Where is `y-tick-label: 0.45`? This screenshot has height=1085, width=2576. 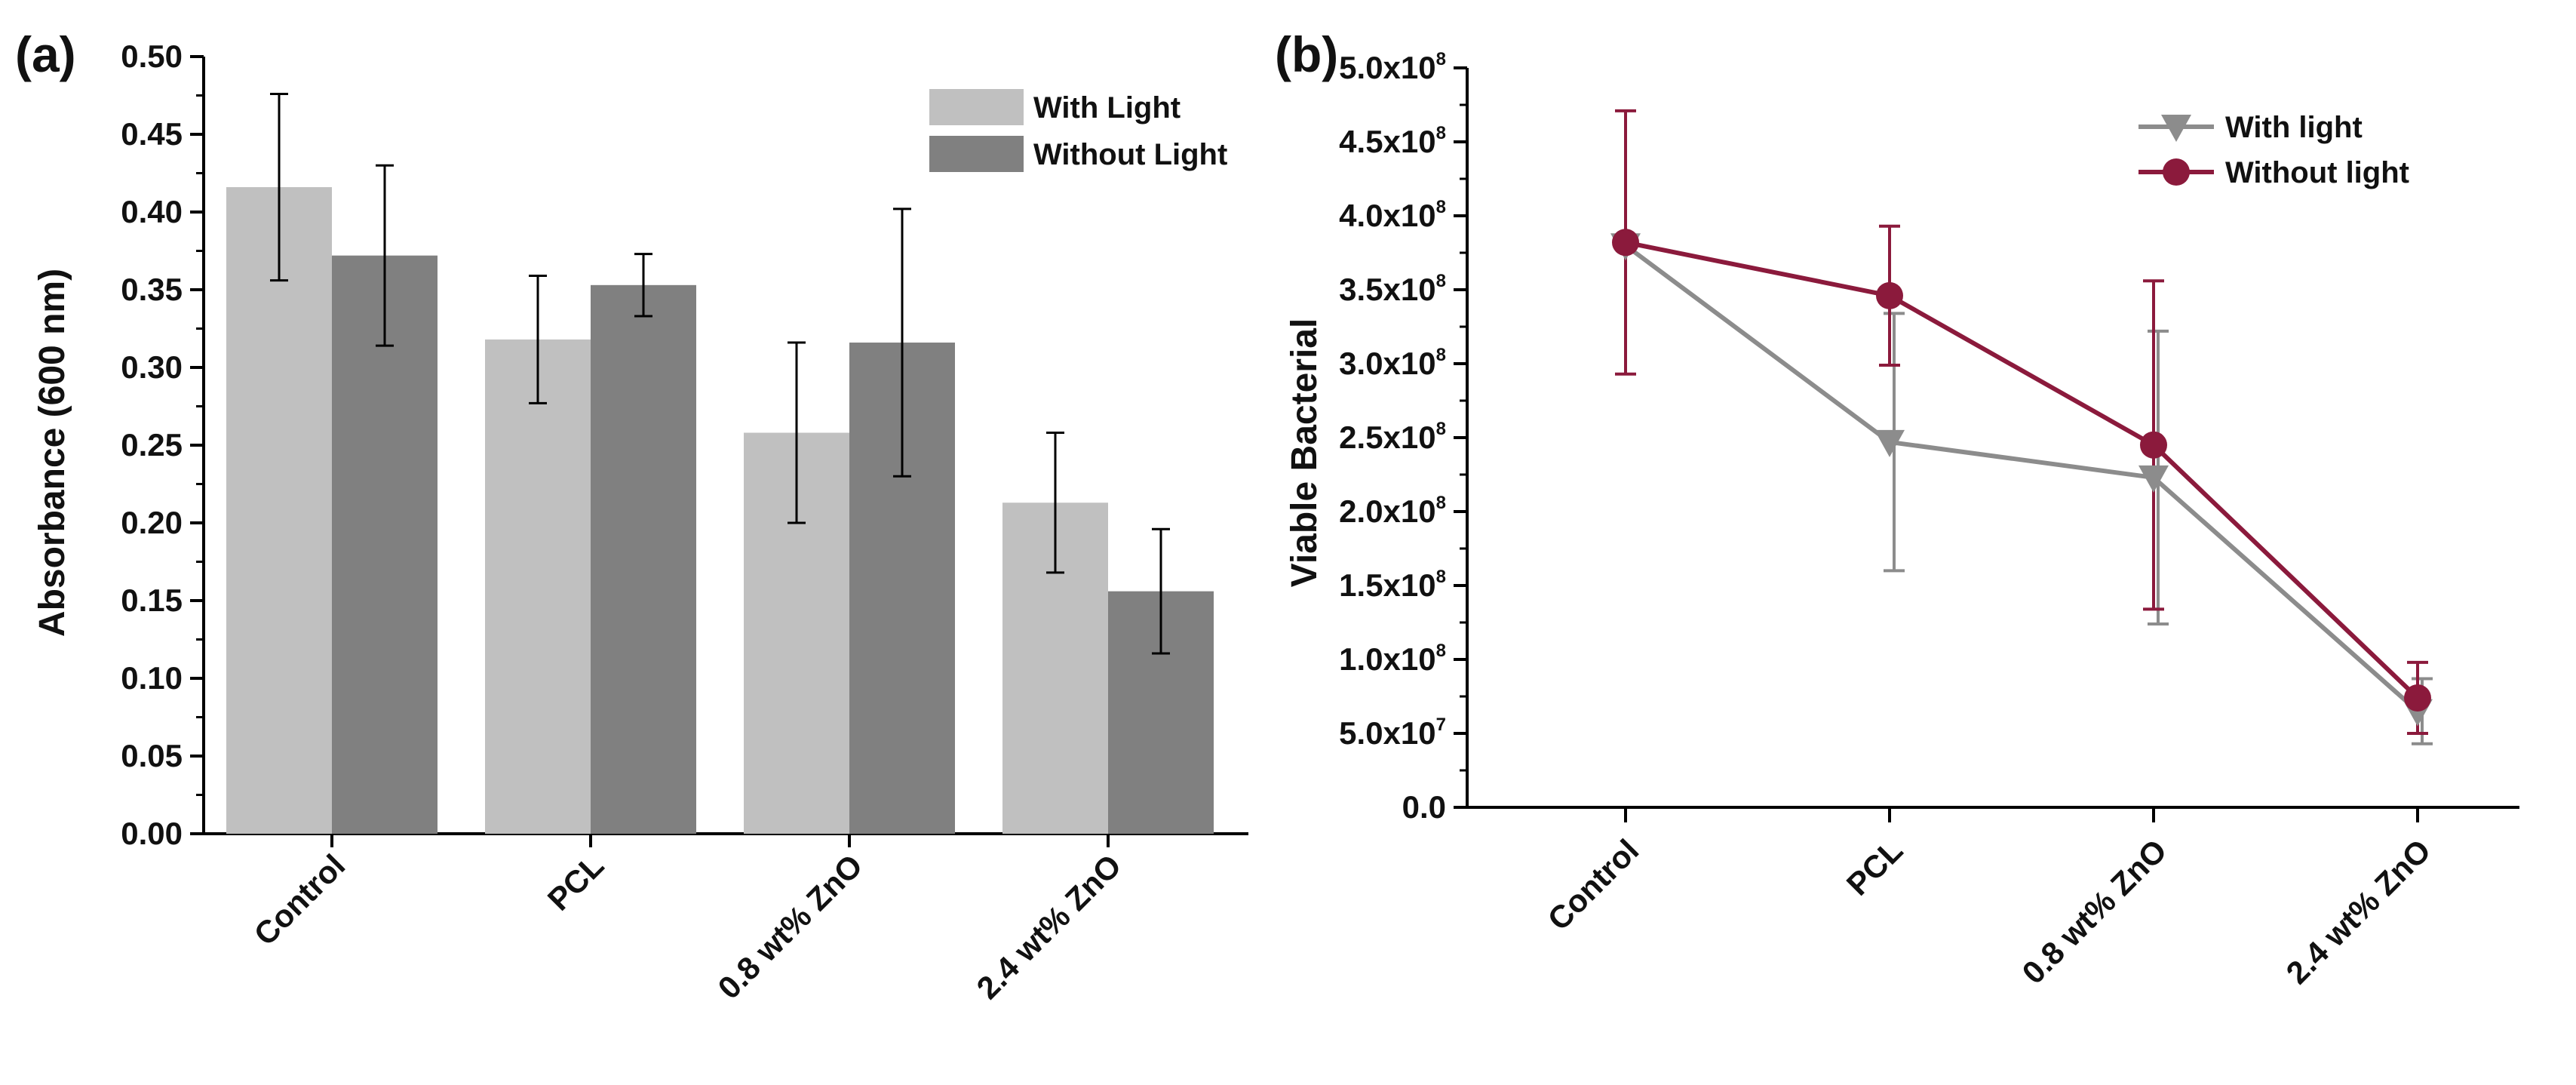
y-tick-label: 0.45 is located at coordinates (152, 134).